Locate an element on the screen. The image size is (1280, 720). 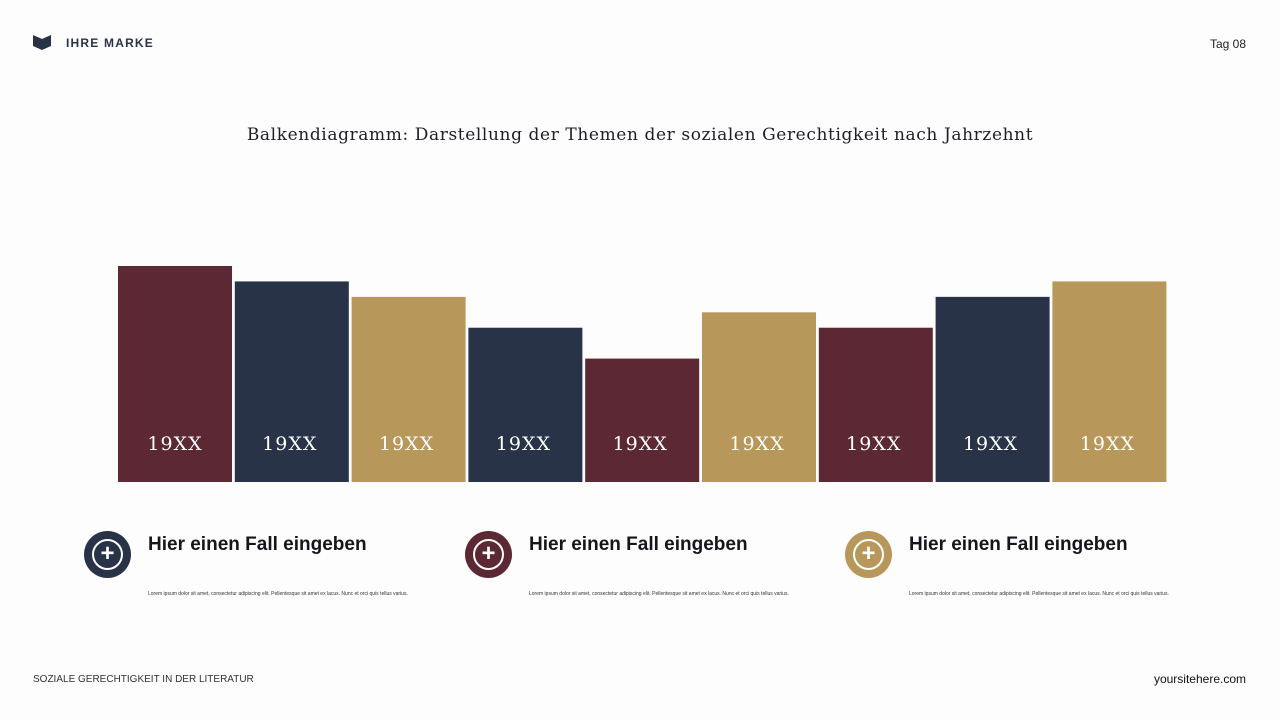
day-label: Tag 08 is located at coordinates (1227, 44).